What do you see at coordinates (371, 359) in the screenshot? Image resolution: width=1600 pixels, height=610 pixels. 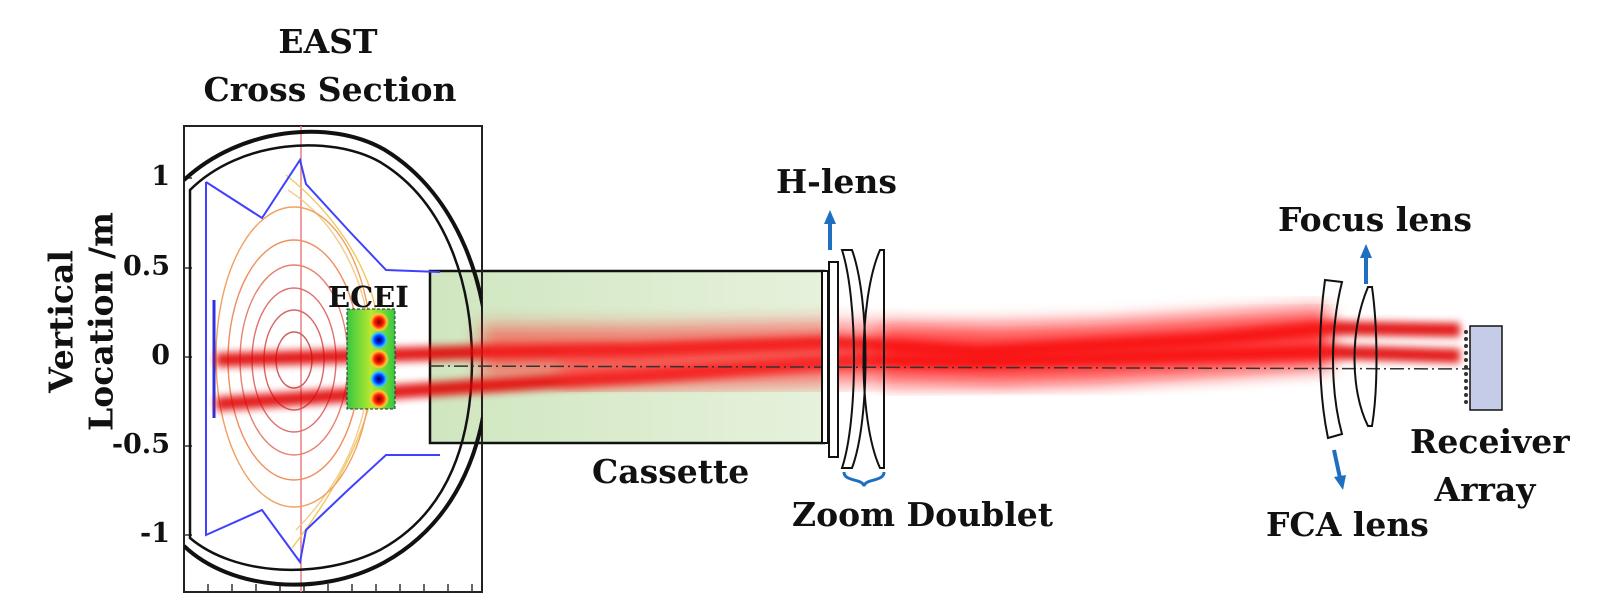 I see `ecei-image` at bounding box center [371, 359].